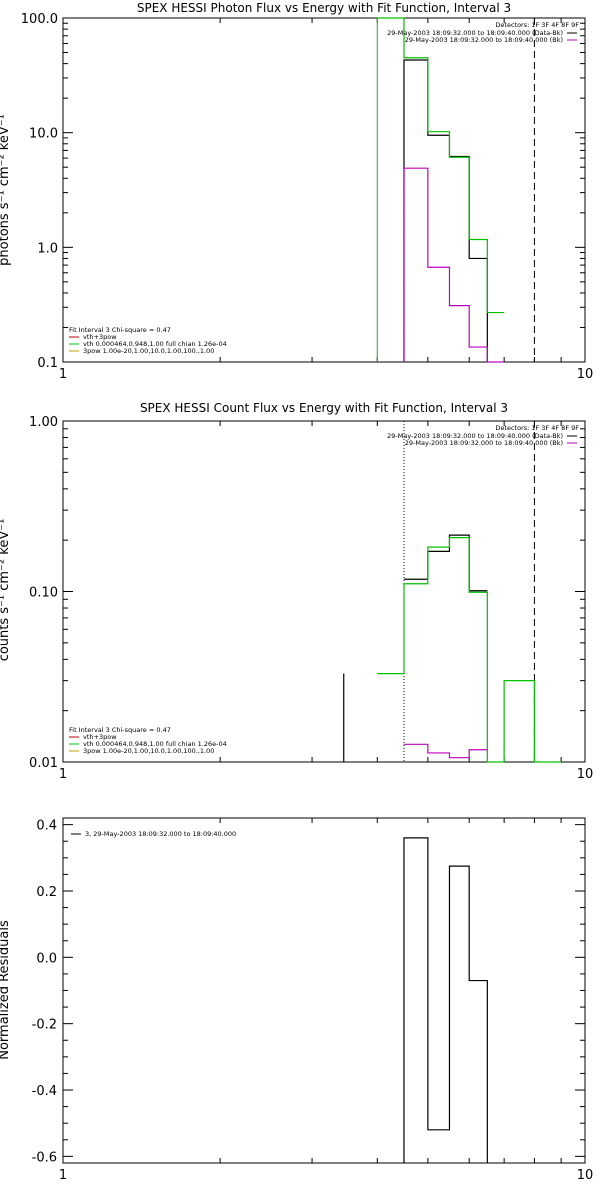 Image resolution: width=600 pixels, height=1200 pixels. I want to click on y-tick-label: 100.0, so click(39, 19).